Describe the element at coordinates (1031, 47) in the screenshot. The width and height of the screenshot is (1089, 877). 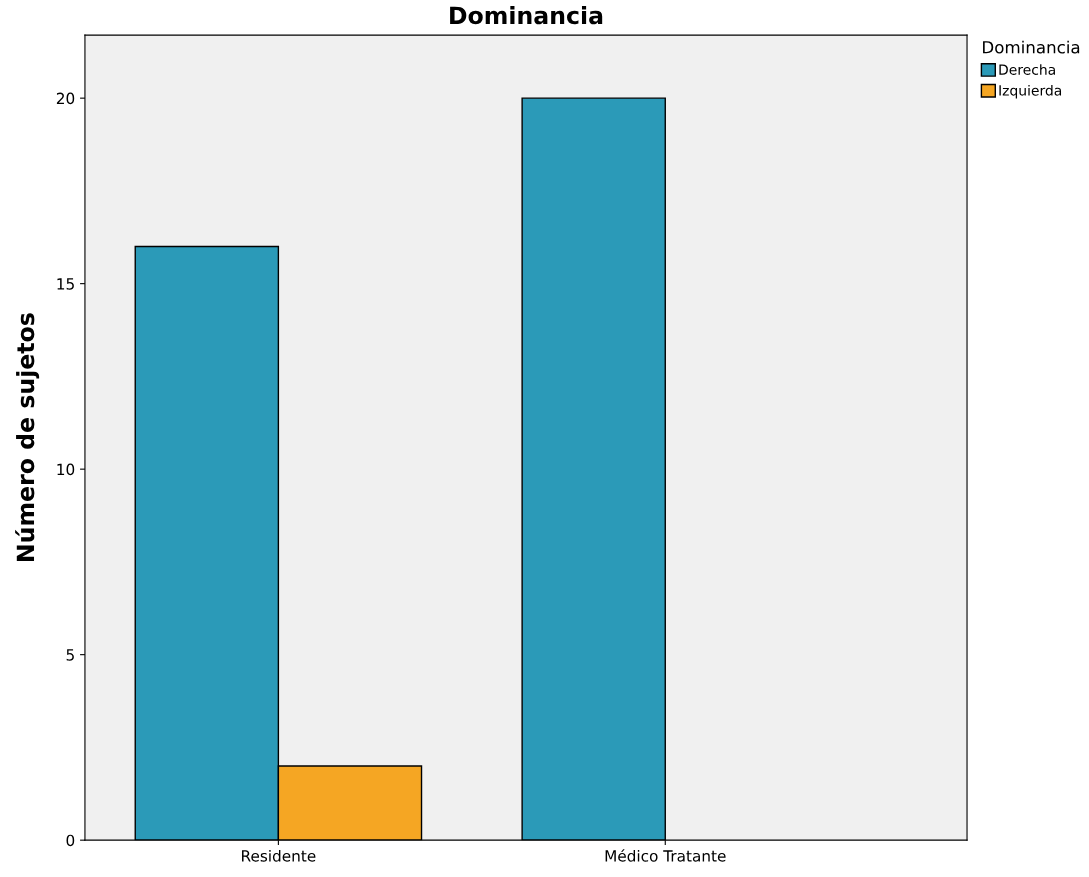
I see `legend-title: Dominancia` at that location.